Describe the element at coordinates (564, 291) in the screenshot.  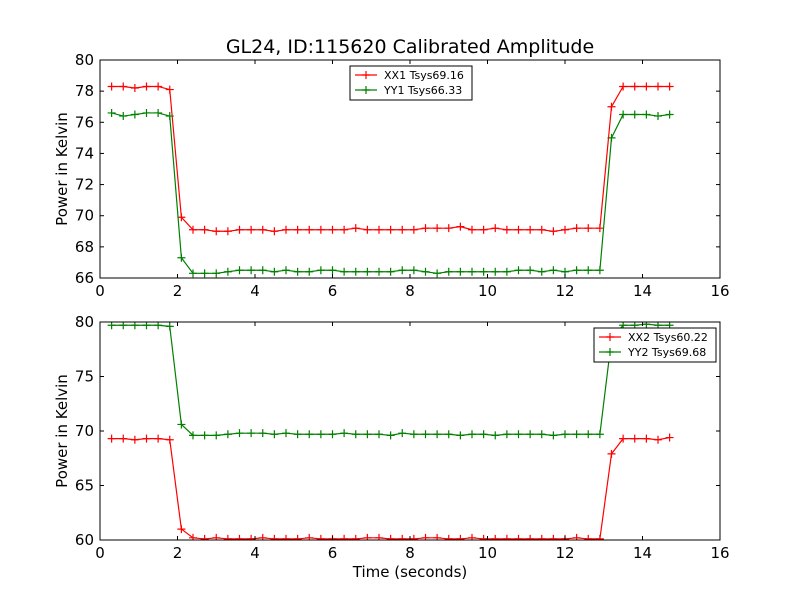
I see `x-tick-label: 12` at that location.